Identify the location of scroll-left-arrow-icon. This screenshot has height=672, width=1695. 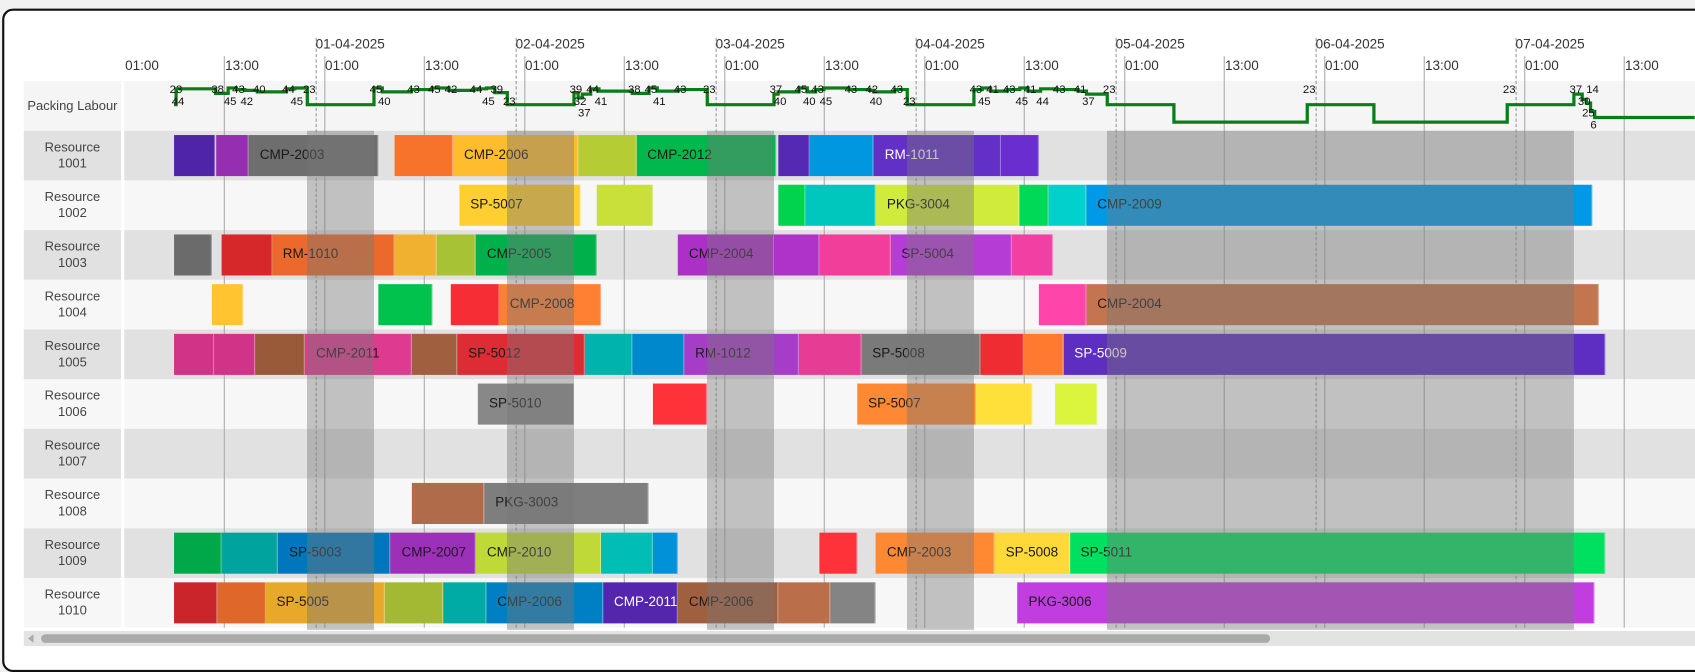
(31, 638).